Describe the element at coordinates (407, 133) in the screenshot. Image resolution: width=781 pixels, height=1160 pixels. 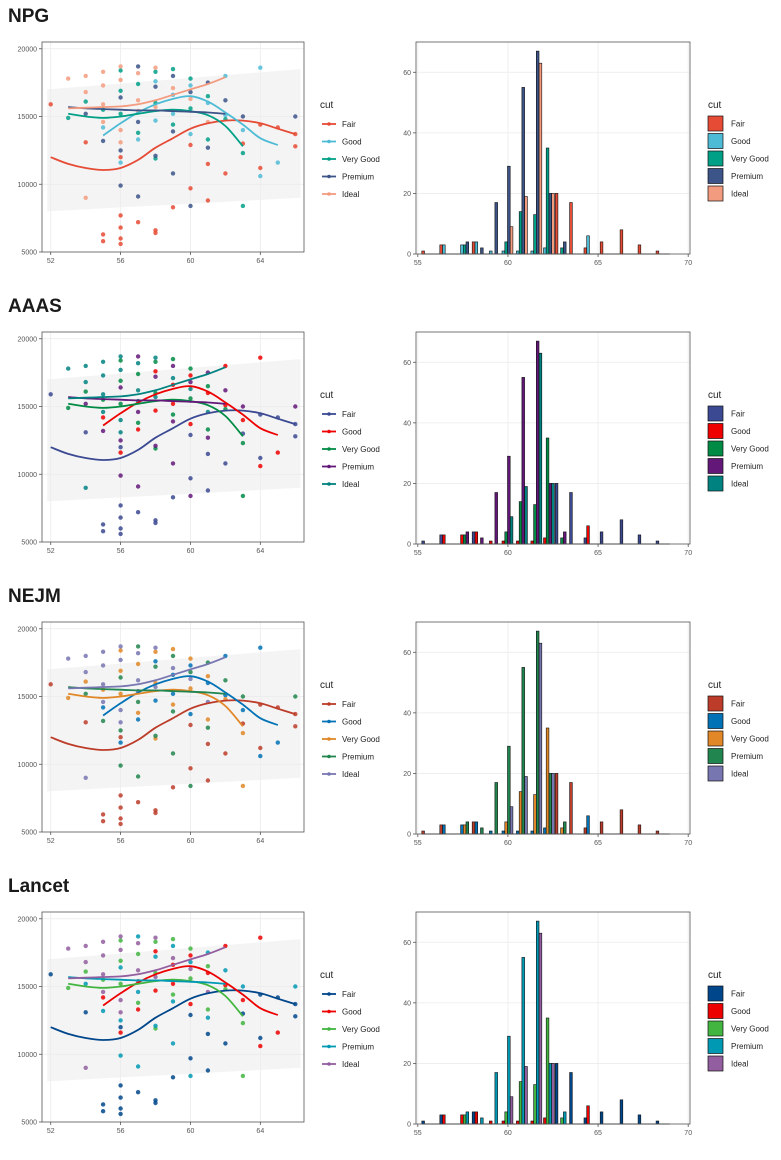
I see `y-tick-label: 40` at that location.